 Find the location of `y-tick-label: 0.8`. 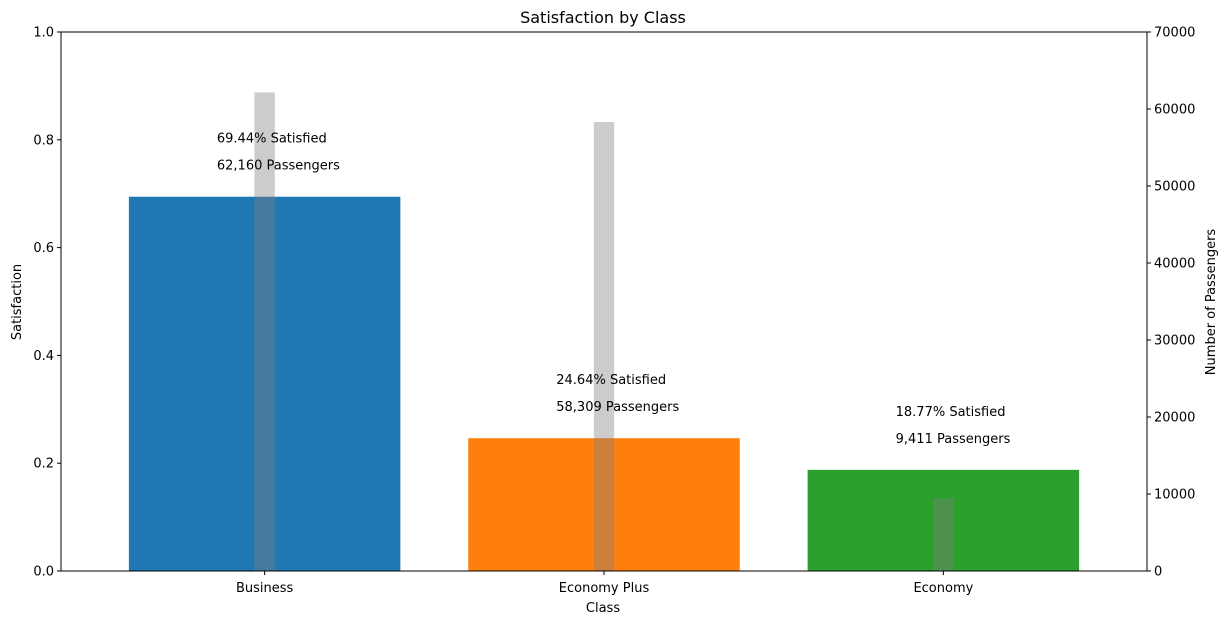

y-tick-label: 0.8 is located at coordinates (43, 140).